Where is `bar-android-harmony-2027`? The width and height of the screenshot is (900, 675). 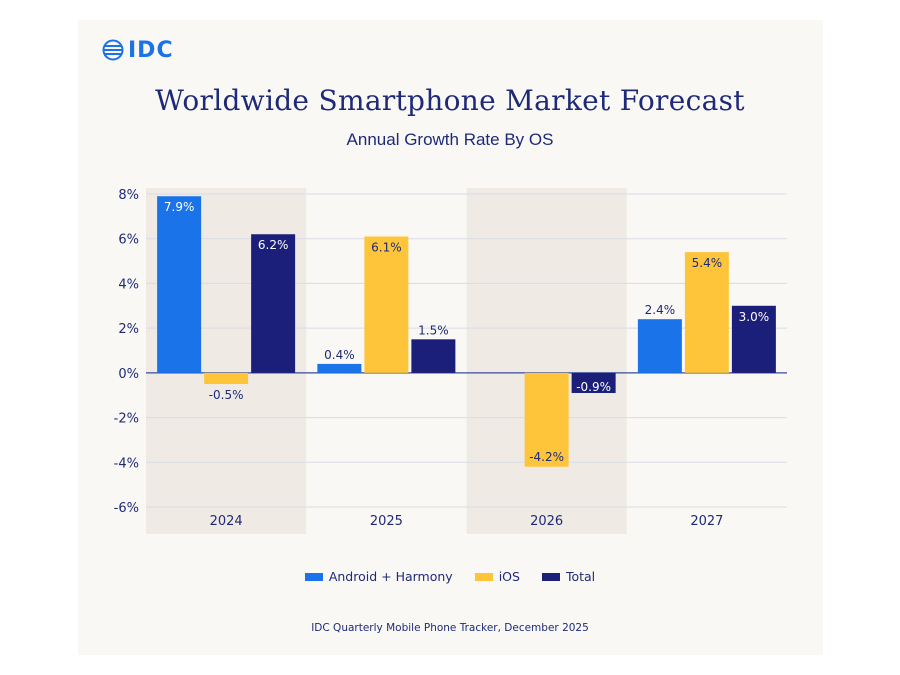
bar-android-harmony-2027 is located at coordinates (659, 346).